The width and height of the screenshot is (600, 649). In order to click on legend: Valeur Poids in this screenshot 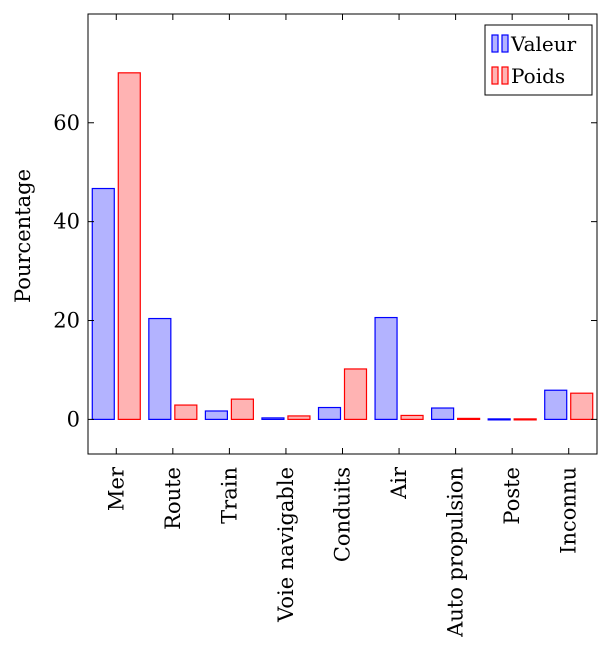, I will do `click(538, 60)`.